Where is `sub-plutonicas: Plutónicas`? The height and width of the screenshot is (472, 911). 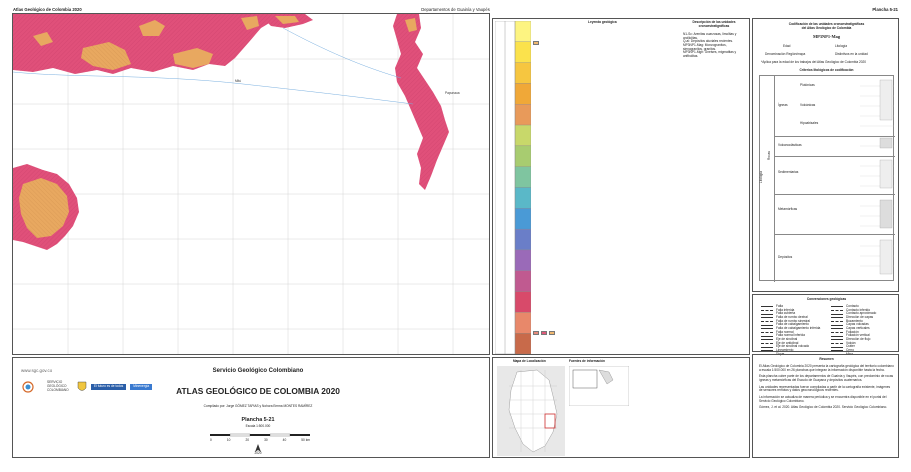
sub-plutonicas: Plutónicas is located at coordinates (807, 85).